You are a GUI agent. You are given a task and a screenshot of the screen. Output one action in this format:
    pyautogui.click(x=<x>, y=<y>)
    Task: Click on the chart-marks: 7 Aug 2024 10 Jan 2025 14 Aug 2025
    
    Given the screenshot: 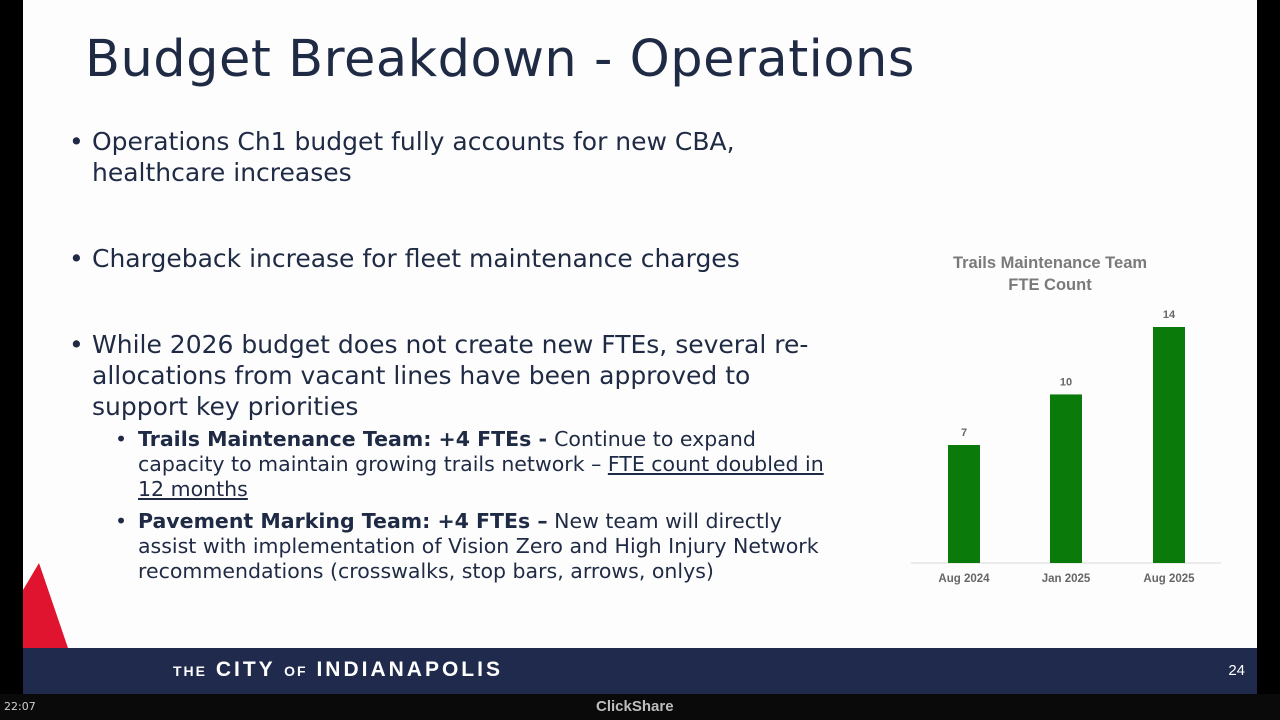 What is the action you would take?
    pyautogui.click(x=1066, y=447)
    